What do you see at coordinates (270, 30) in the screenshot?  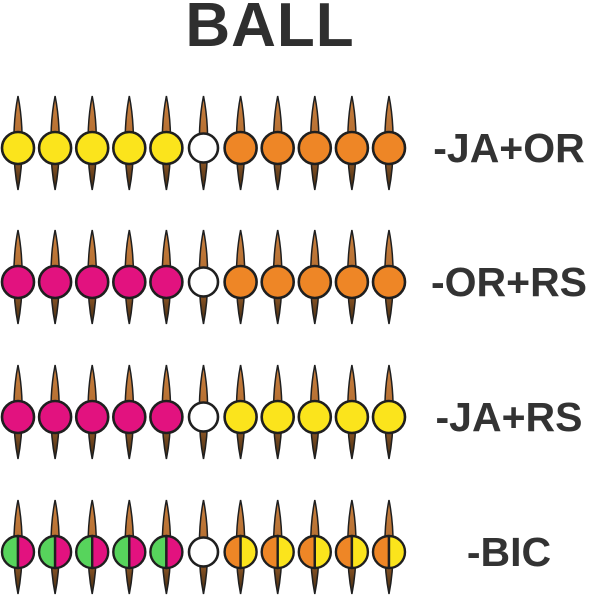 I see `page-title: BALL` at bounding box center [270, 30].